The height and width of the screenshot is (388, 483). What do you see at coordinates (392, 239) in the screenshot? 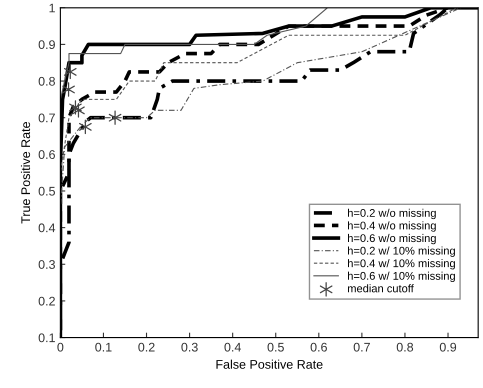
I see `legend-label: h=0.6 w/o missing` at bounding box center [392, 239].